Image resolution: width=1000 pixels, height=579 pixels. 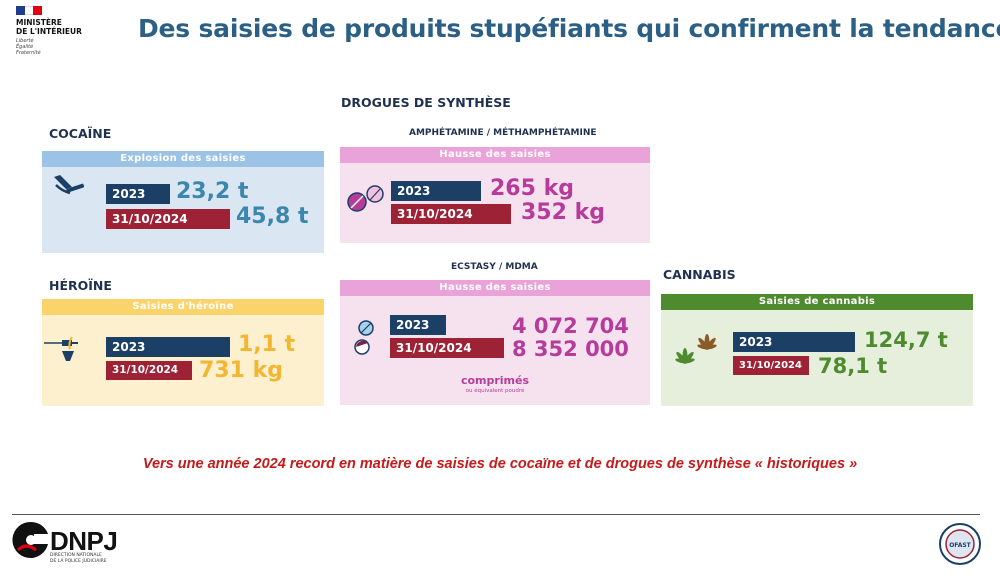 I want to click on dnpj-logo-icon, so click(x=30, y=539).